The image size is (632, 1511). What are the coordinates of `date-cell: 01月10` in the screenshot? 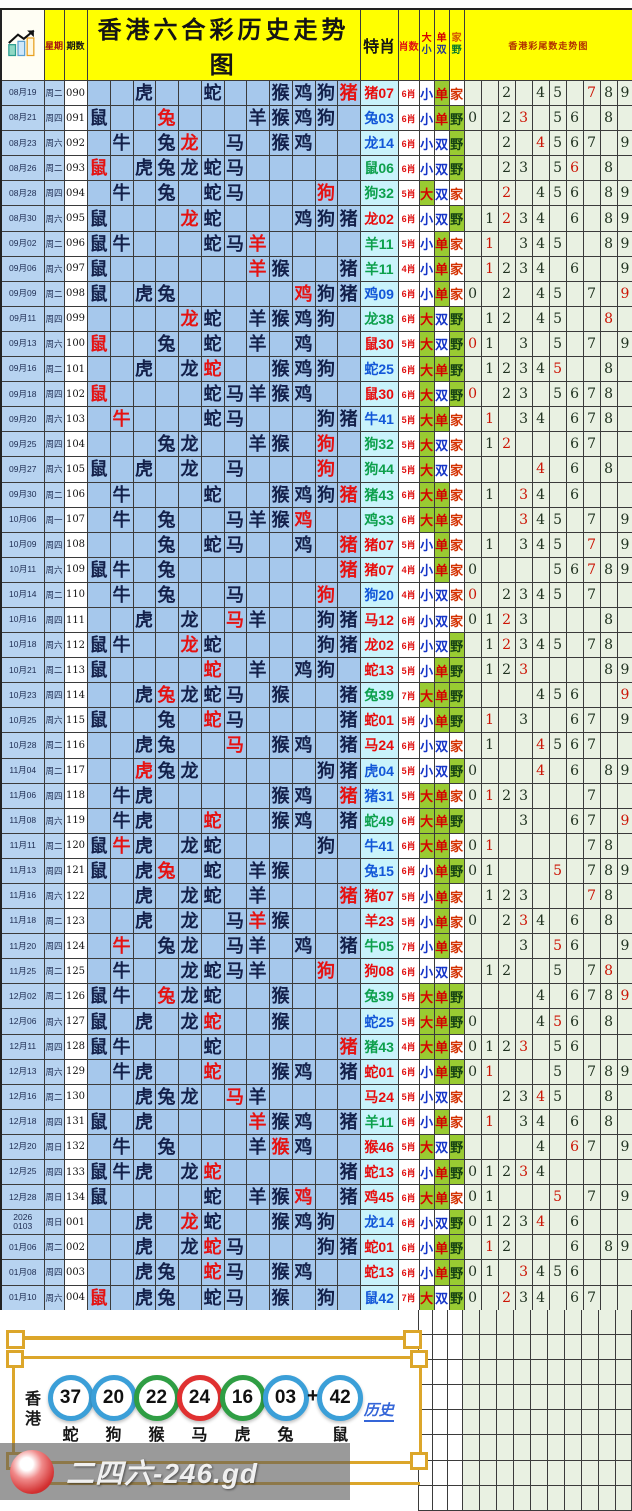 It's located at (22, 1297).